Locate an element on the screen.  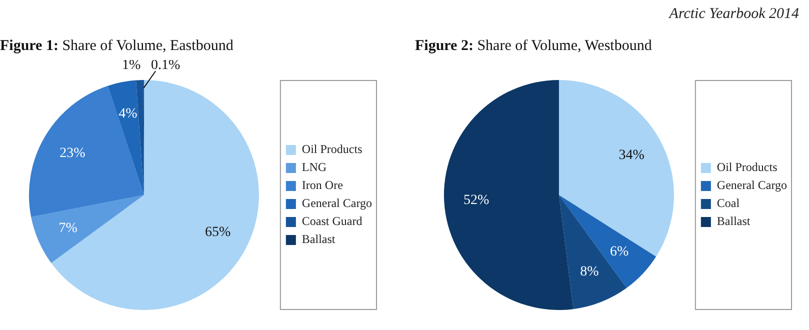
legend-label: Coal is located at coordinates (728, 203).